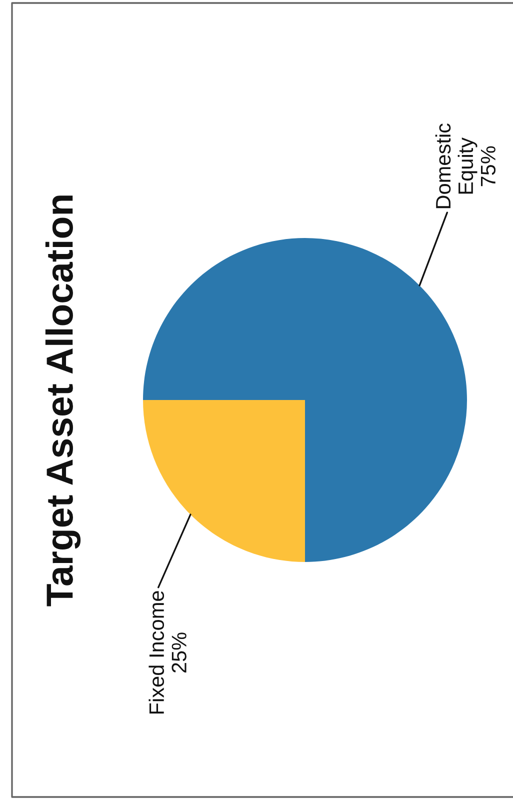 The image size is (513, 800). Describe the element at coordinates (156, 652) in the screenshot. I see `slice-label: Fixed Income` at that location.